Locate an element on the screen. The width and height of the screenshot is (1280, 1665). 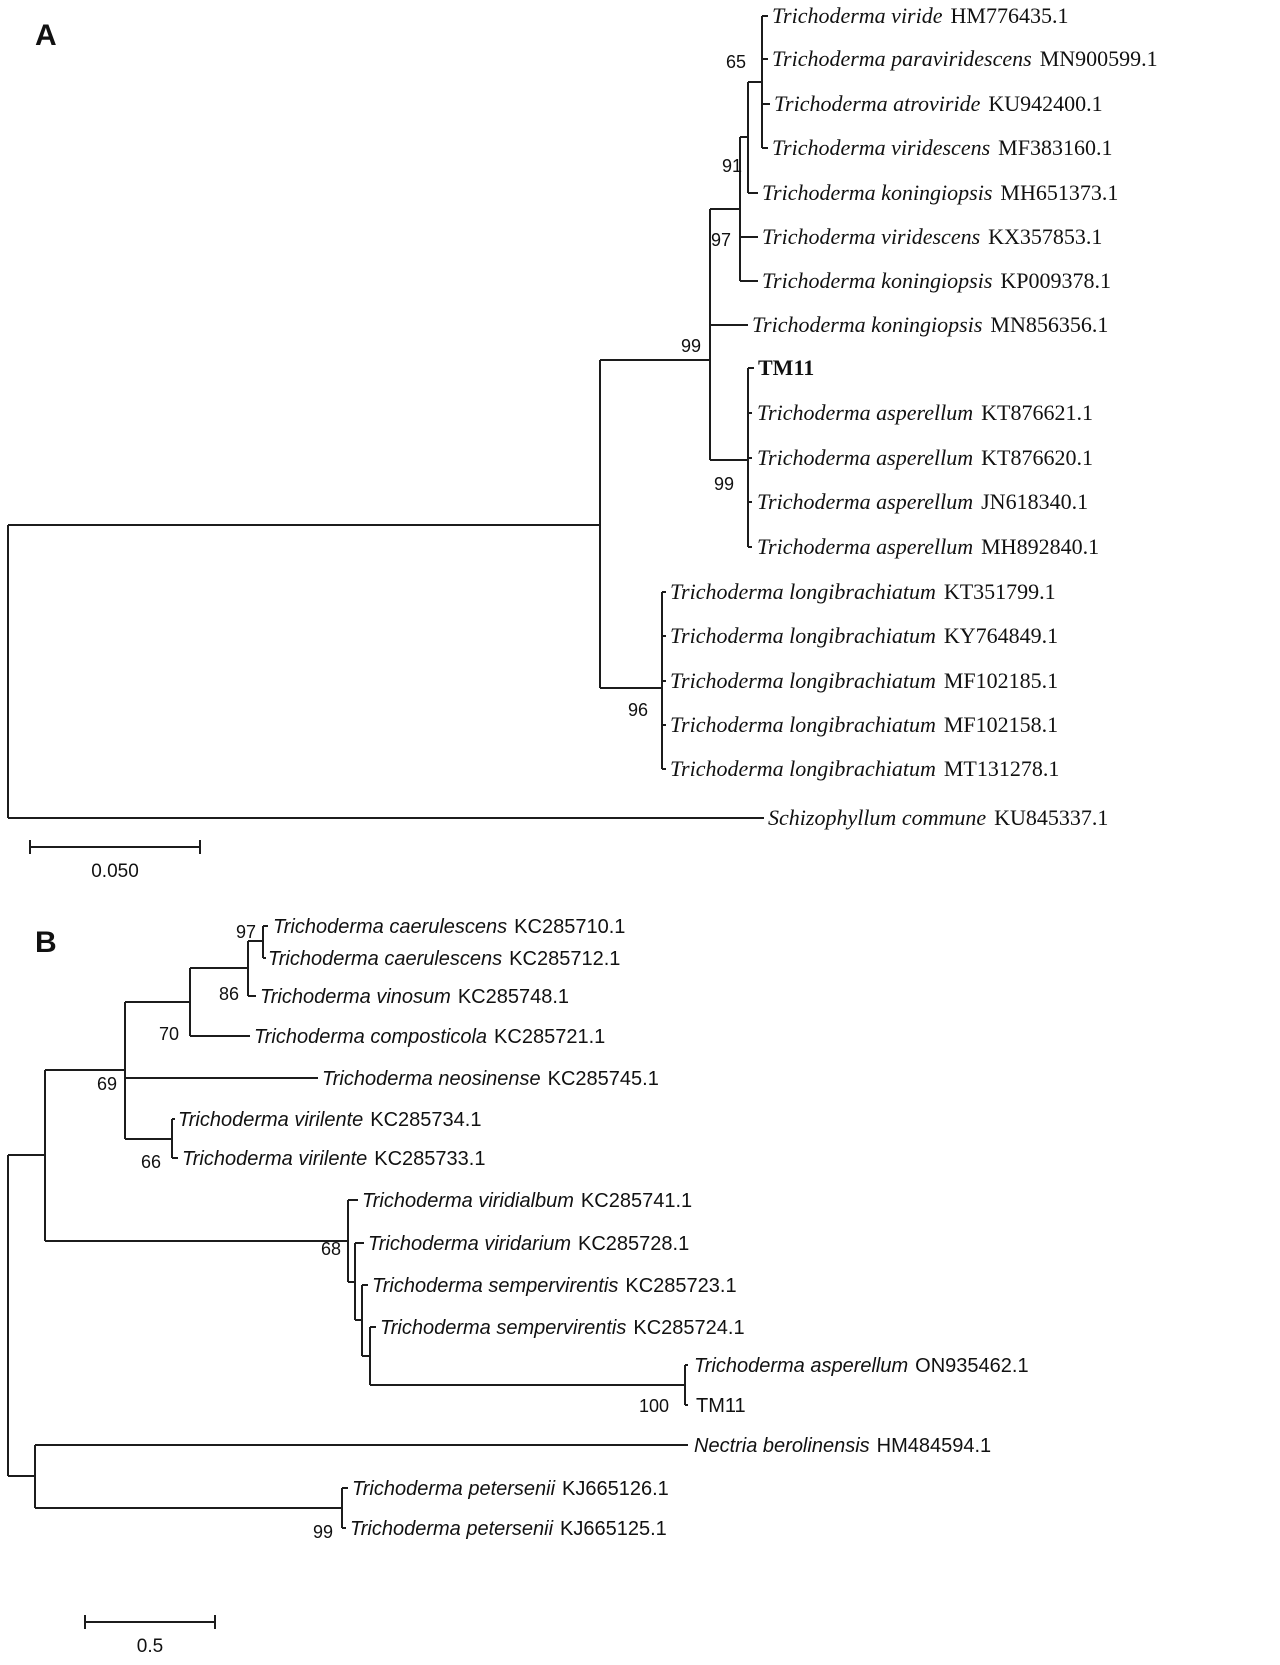
taxon-label: Trichoderma longibrachiatum KY764849.1 is located at coordinates (864, 635).